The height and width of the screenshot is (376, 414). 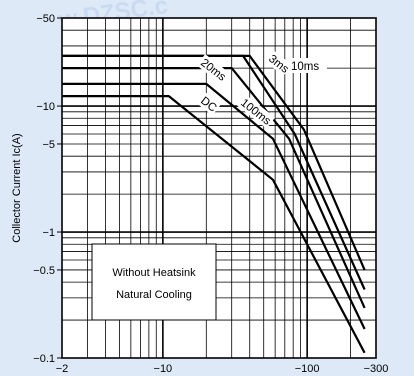 I want to click on annotation-10ms: 10ms, so click(x=308, y=65).